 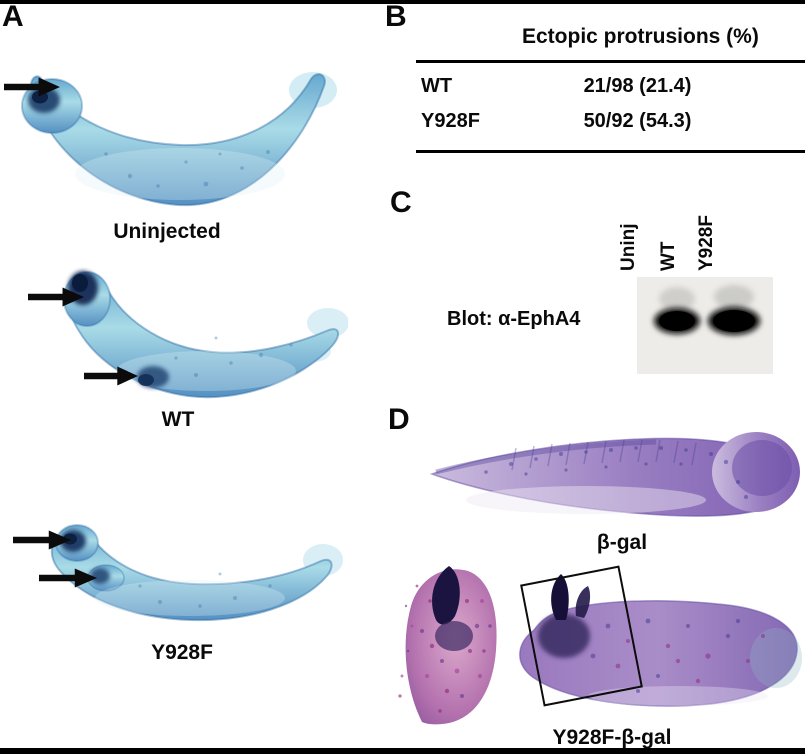 What do you see at coordinates (564, 636) in the screenshot?
I see `head-stain` at bounding box center [564, 636].